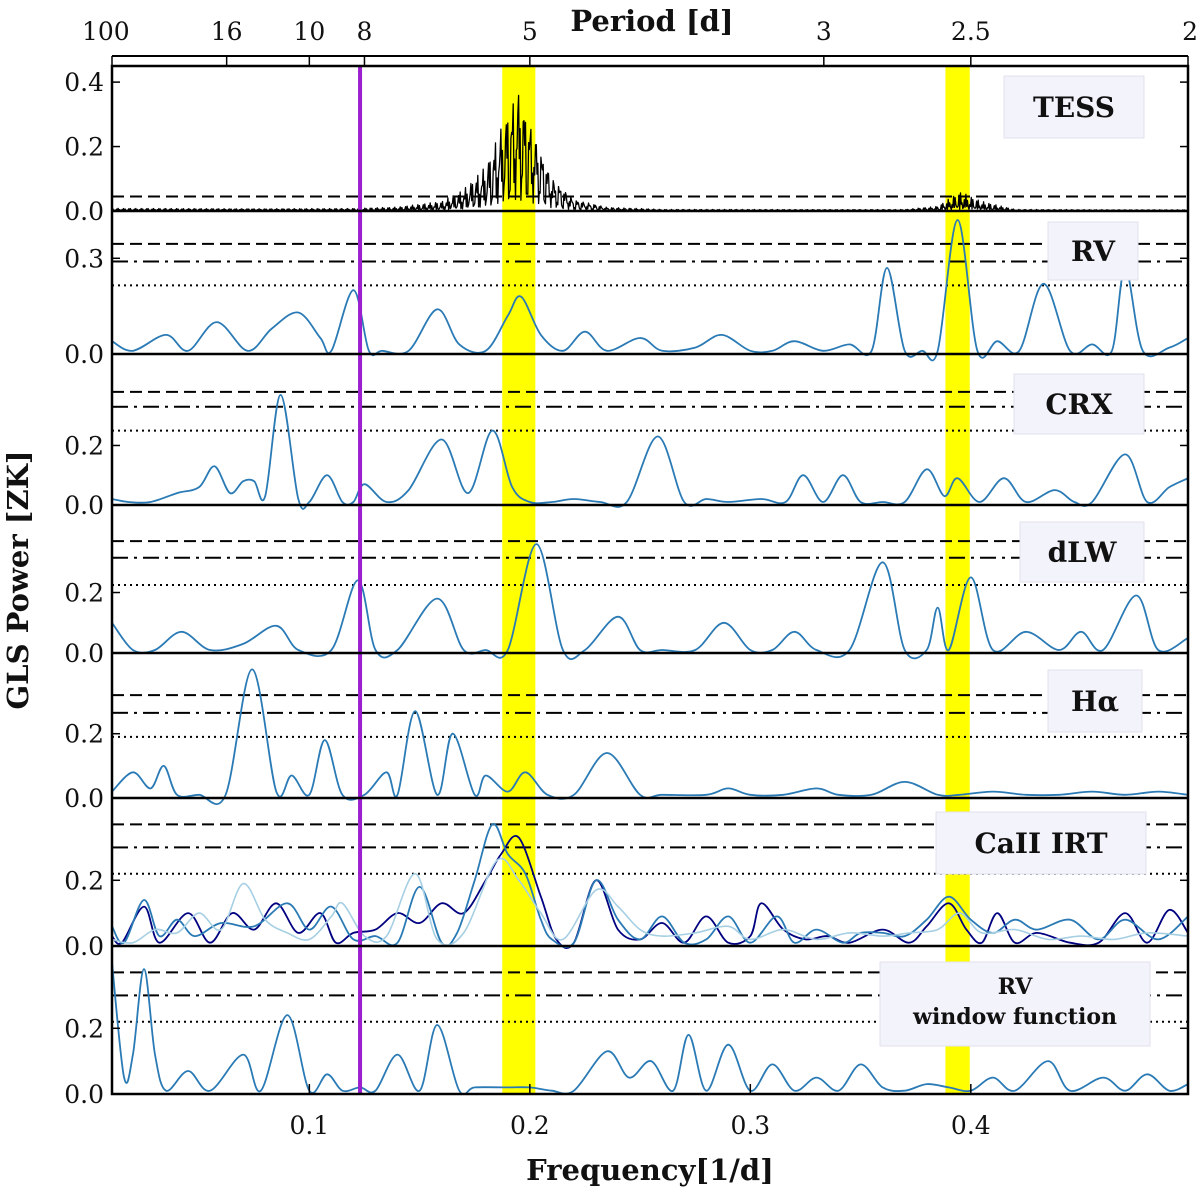 The image size is (1200, 1196). What do you see at coordinates (650, 1170) in the screenshot?
I see `x-axis-title: Frequency[1/d]` at bounding box center [650, 1170].